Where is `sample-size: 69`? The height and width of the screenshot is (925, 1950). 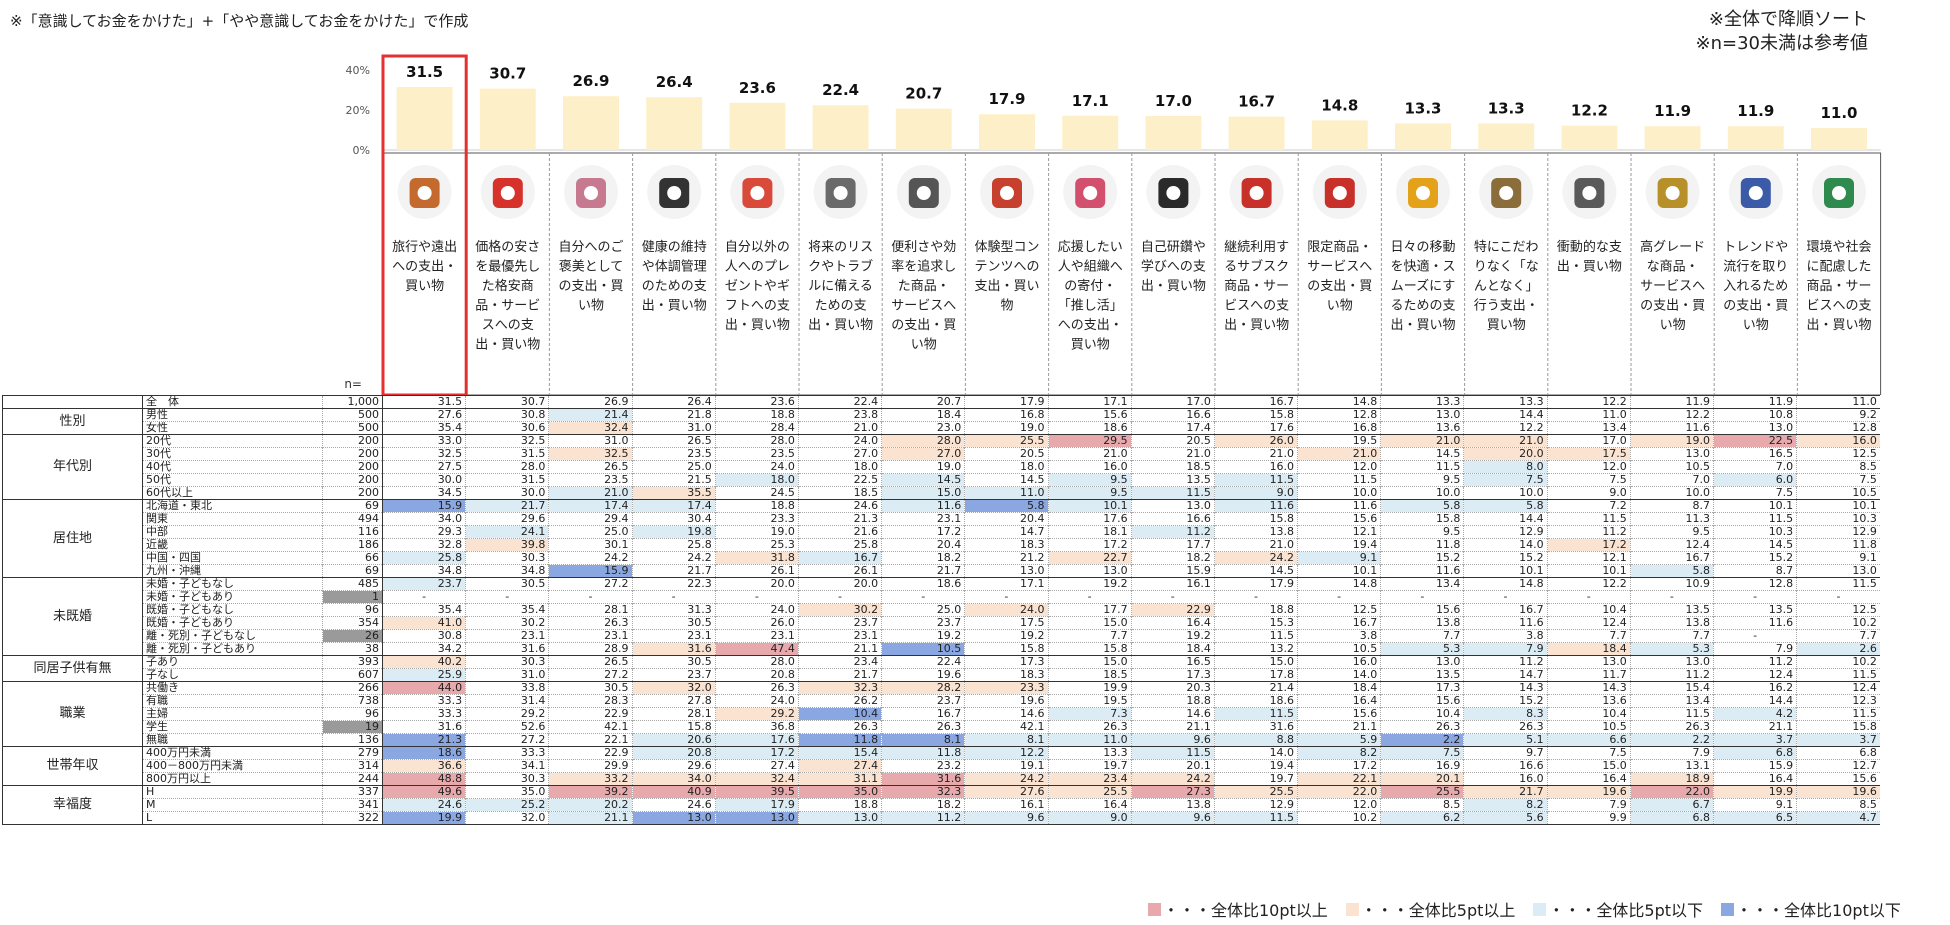 sample-size: 69 is located at coordinates (352, 506).